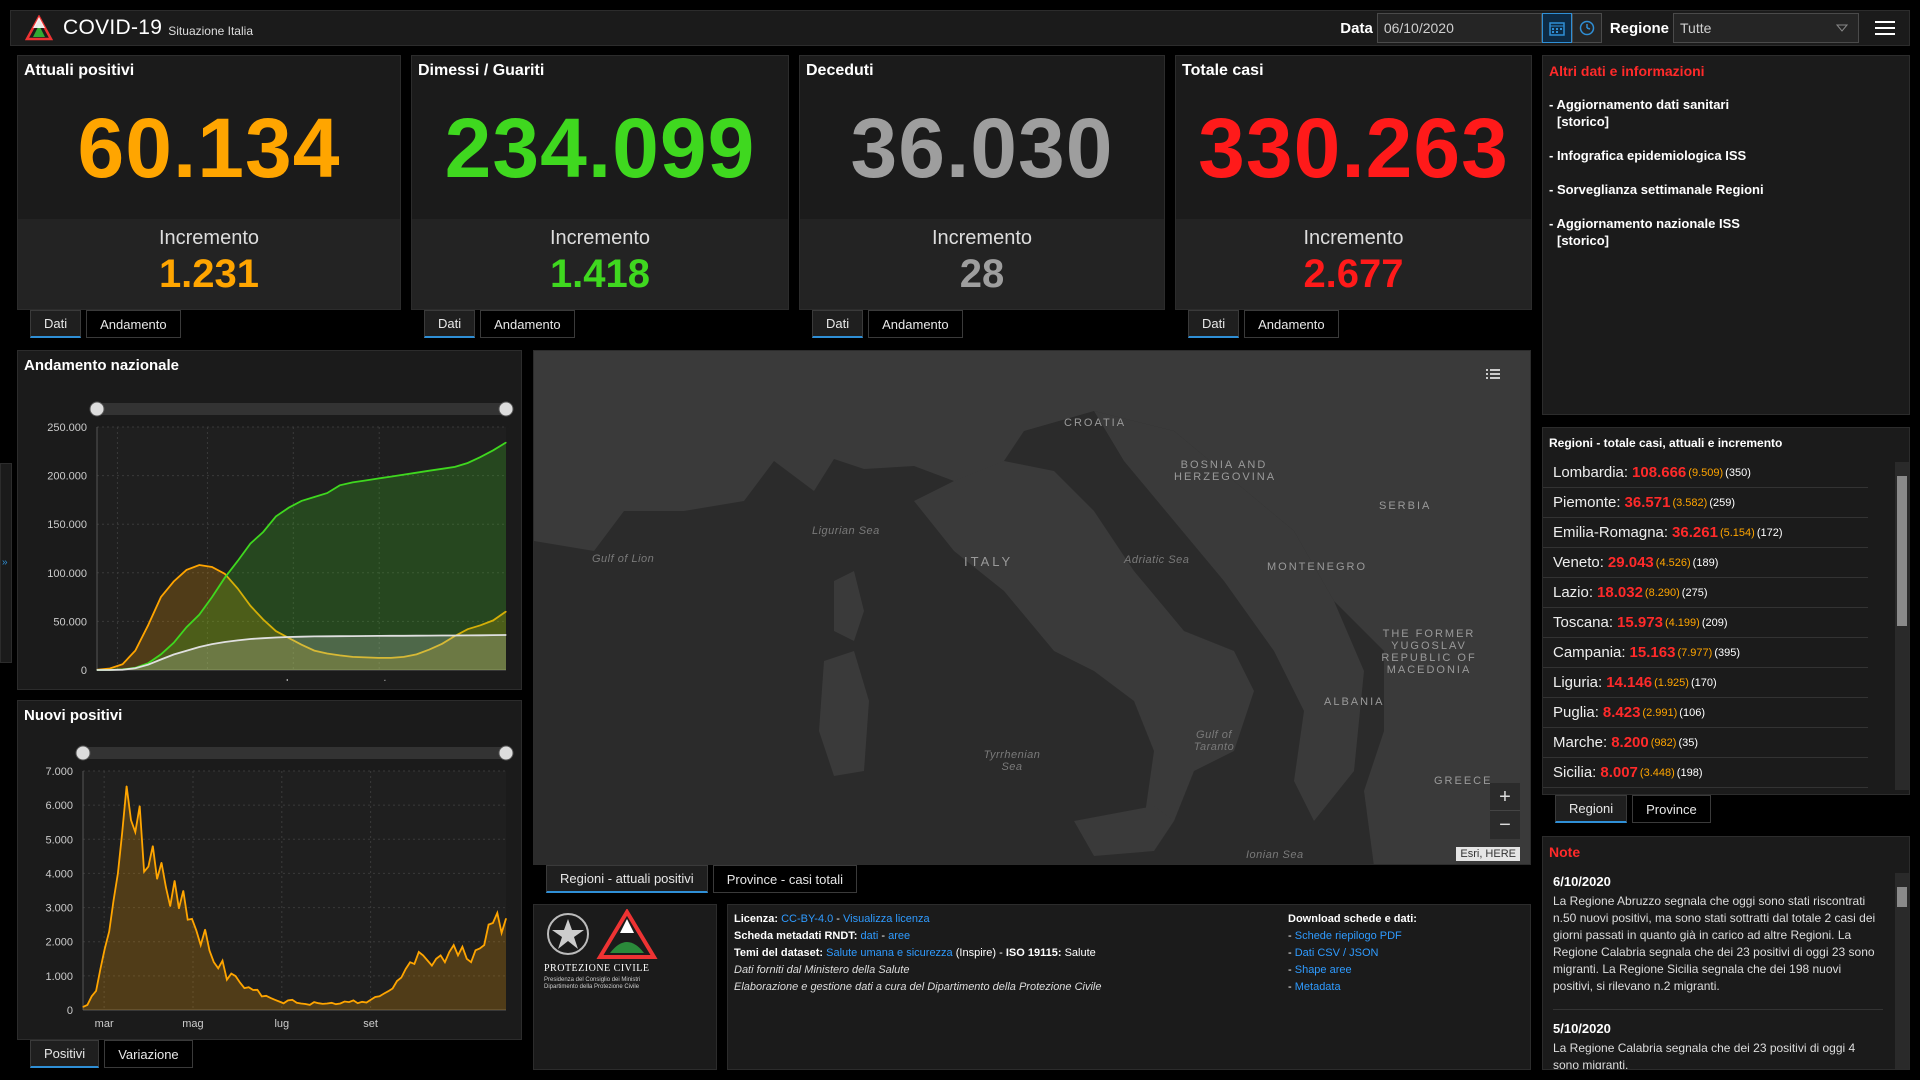  Describe the element at coordinates (1705, 503) in the screenshot. I see `region-row: Piemonte: 36.571 (3.582) (259)` at that location.